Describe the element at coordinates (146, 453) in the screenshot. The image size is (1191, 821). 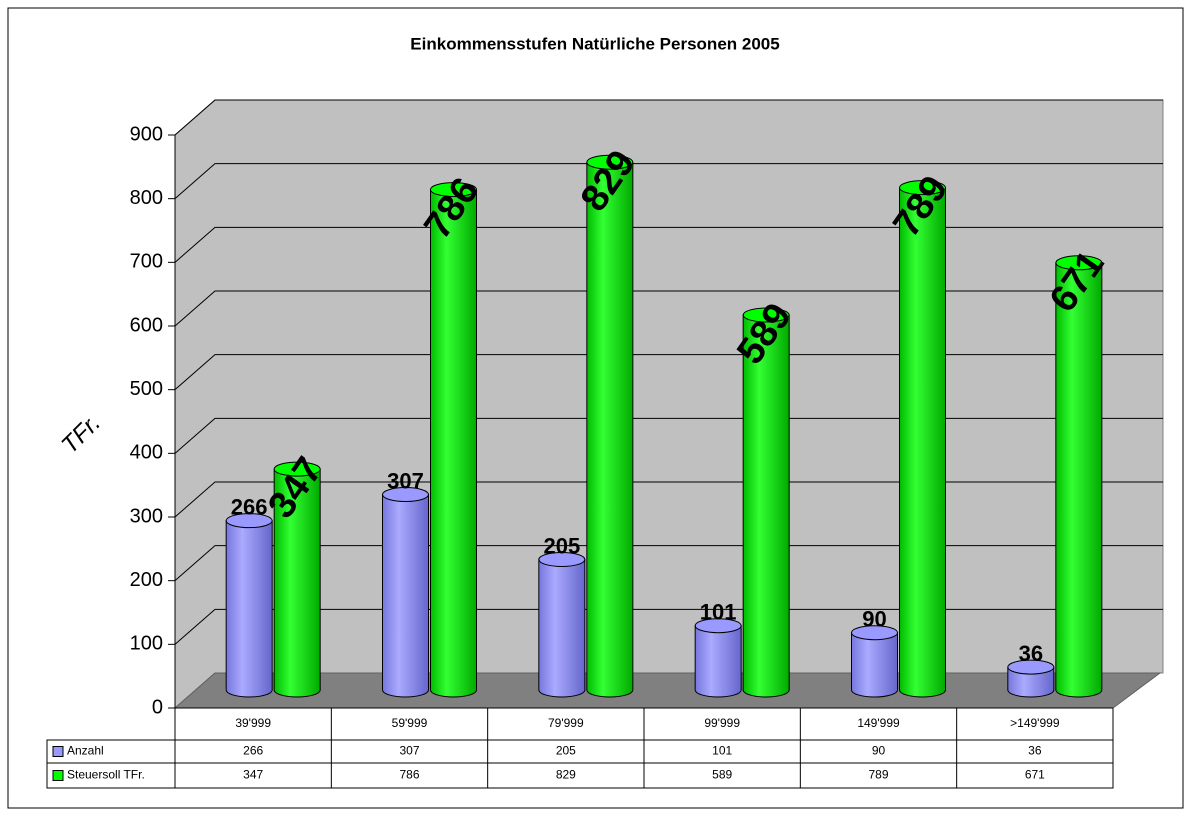
I see `y-tick-label: 400` at that location.